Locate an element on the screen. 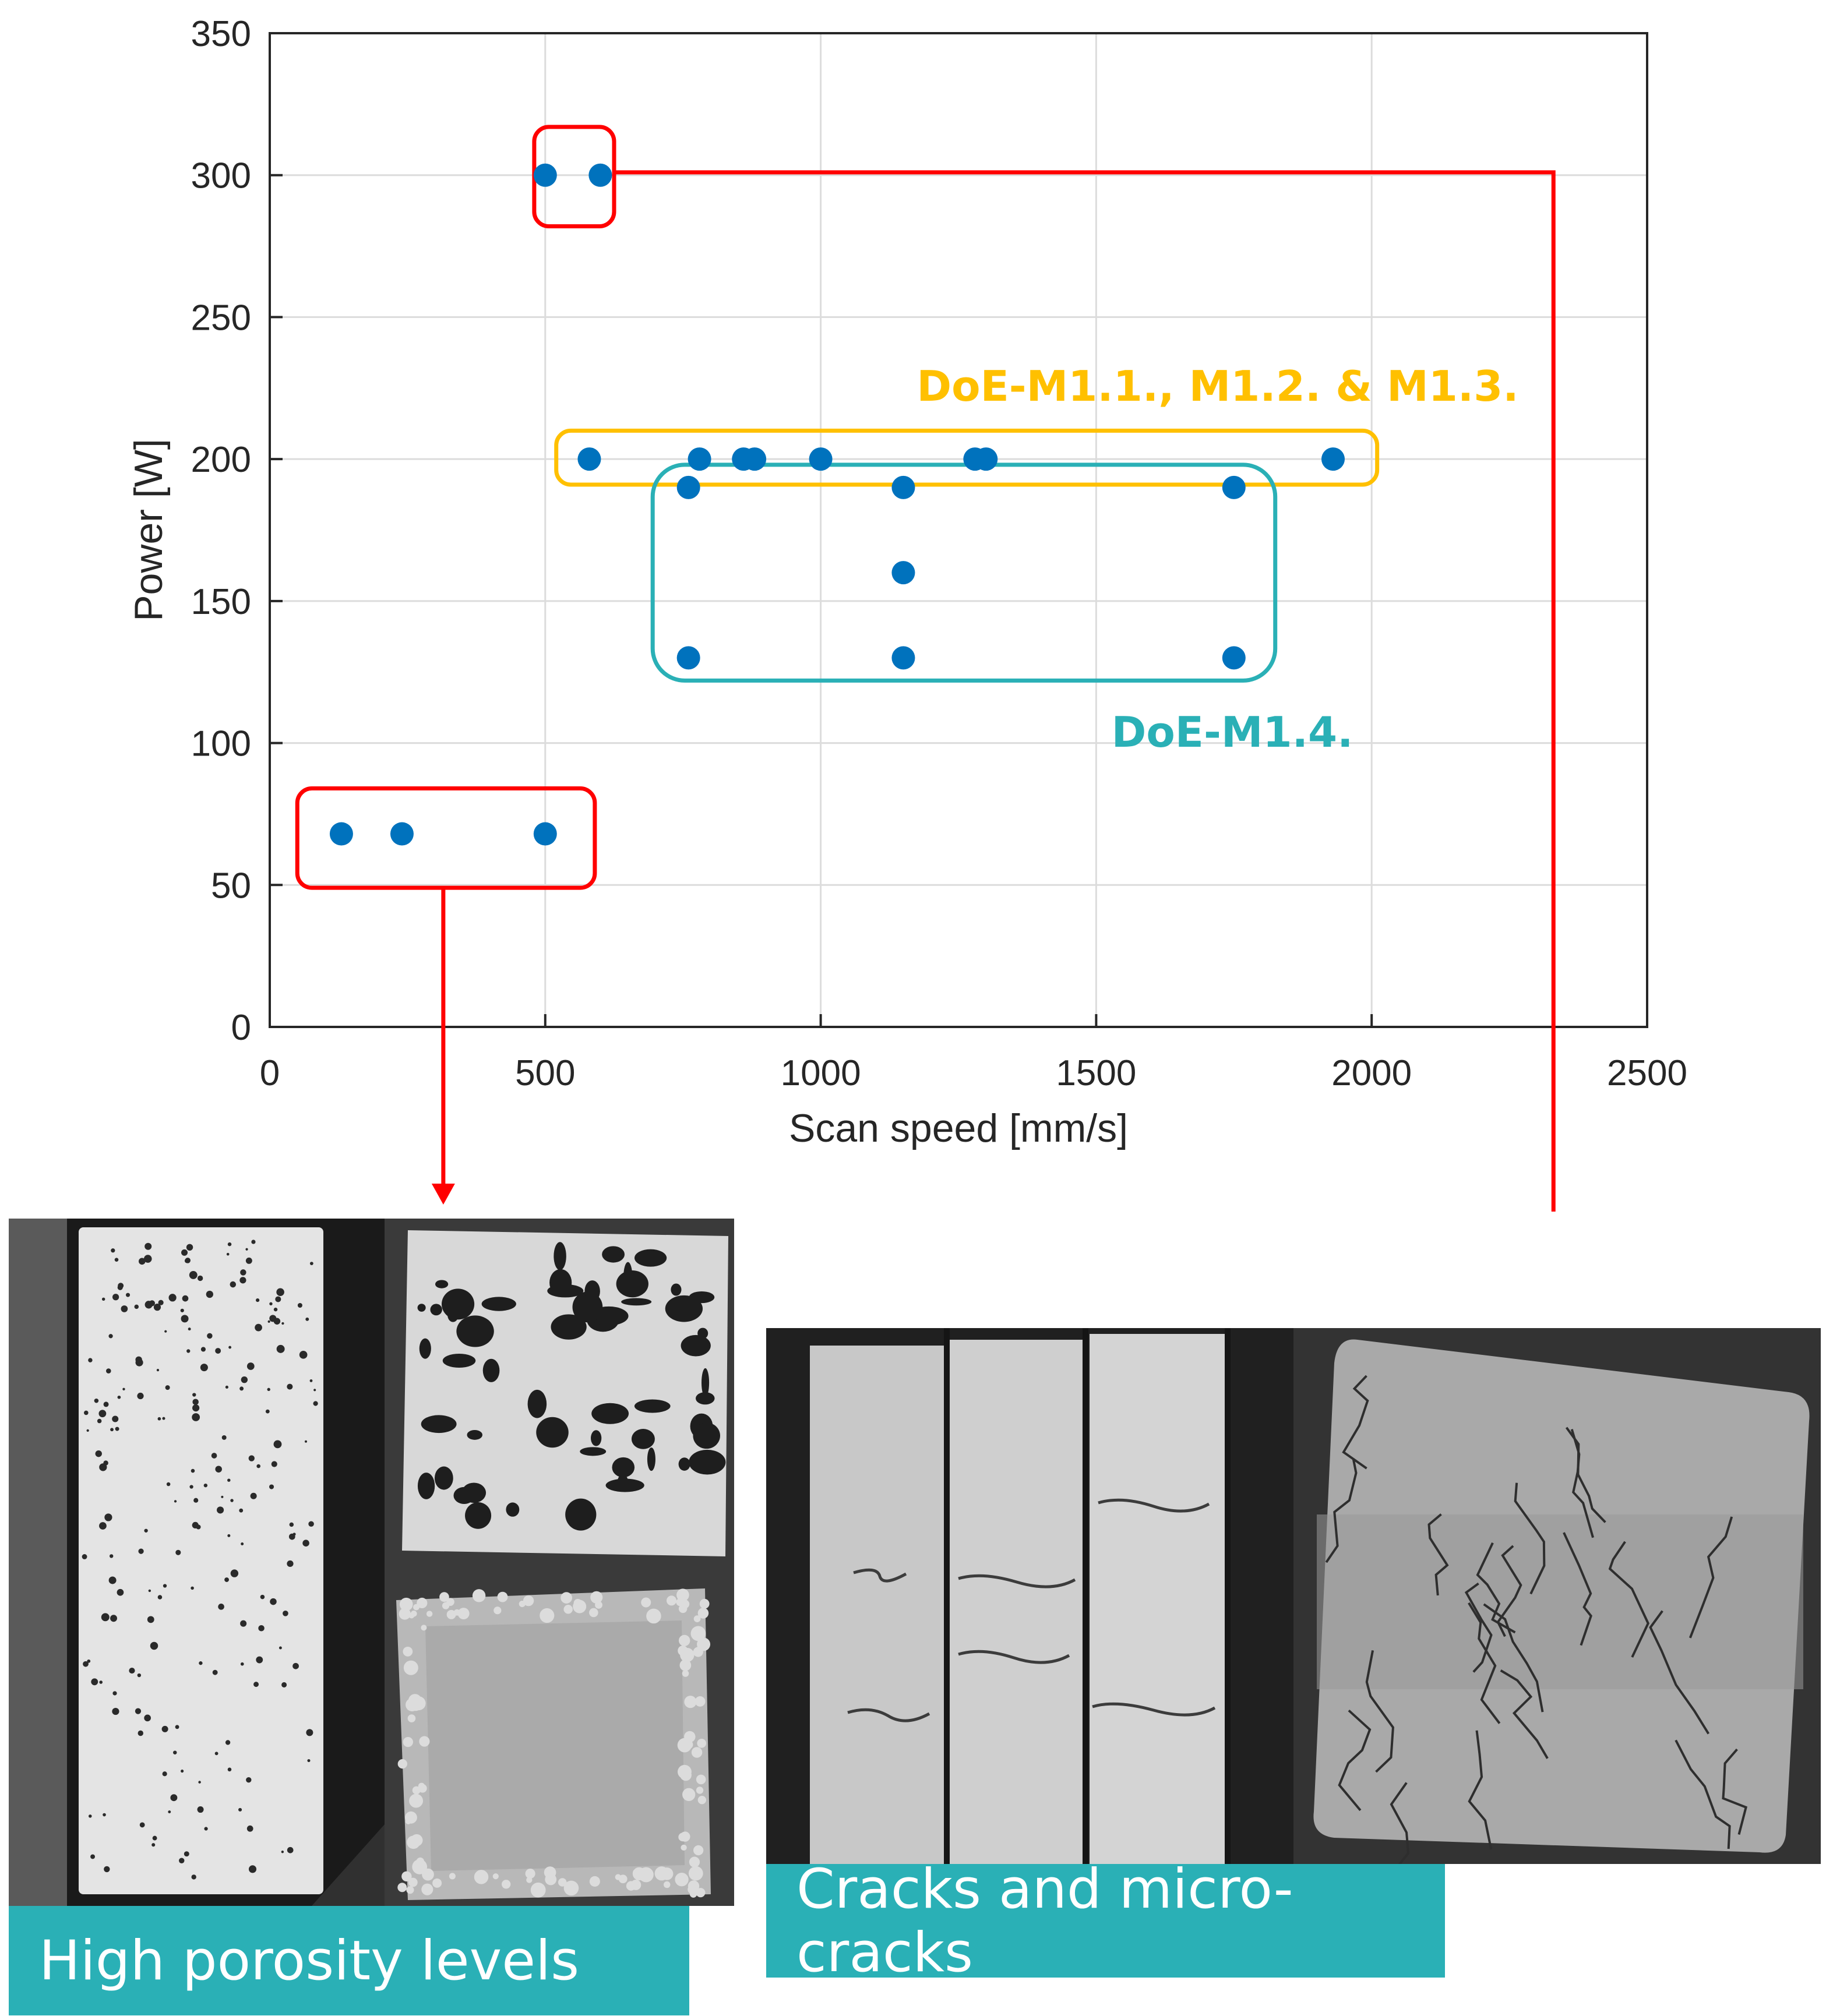  y-tick-label: 100 is located at coordinates (221, 744).